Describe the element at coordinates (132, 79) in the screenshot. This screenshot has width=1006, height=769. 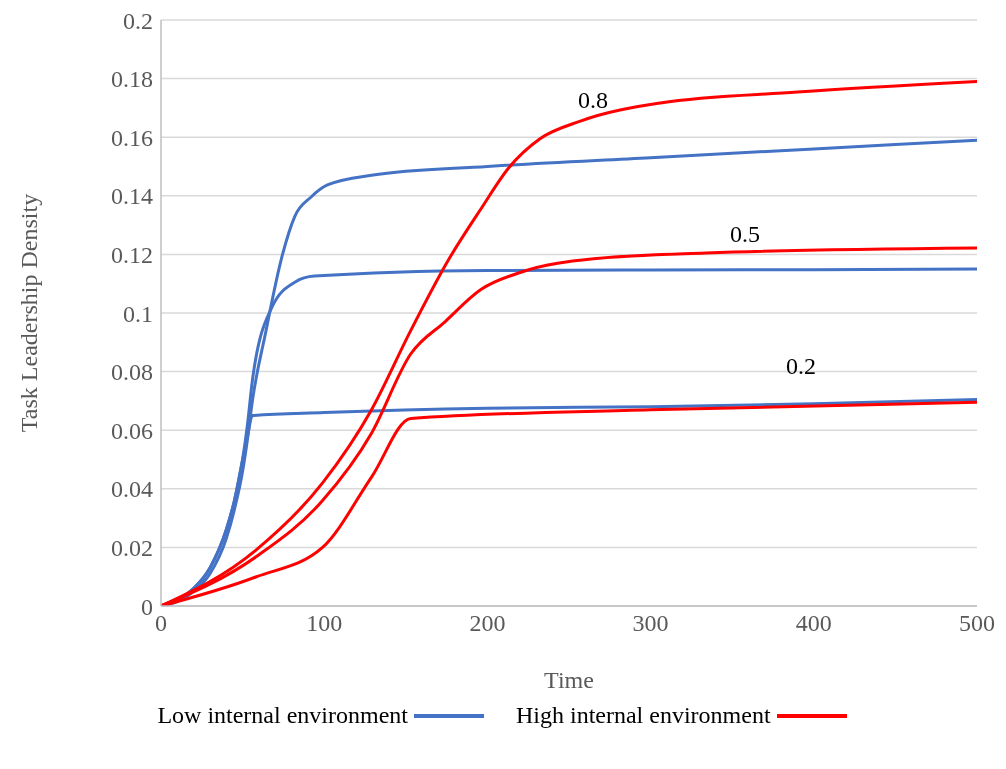
I see `y-tick-label: 0.18` at that location.